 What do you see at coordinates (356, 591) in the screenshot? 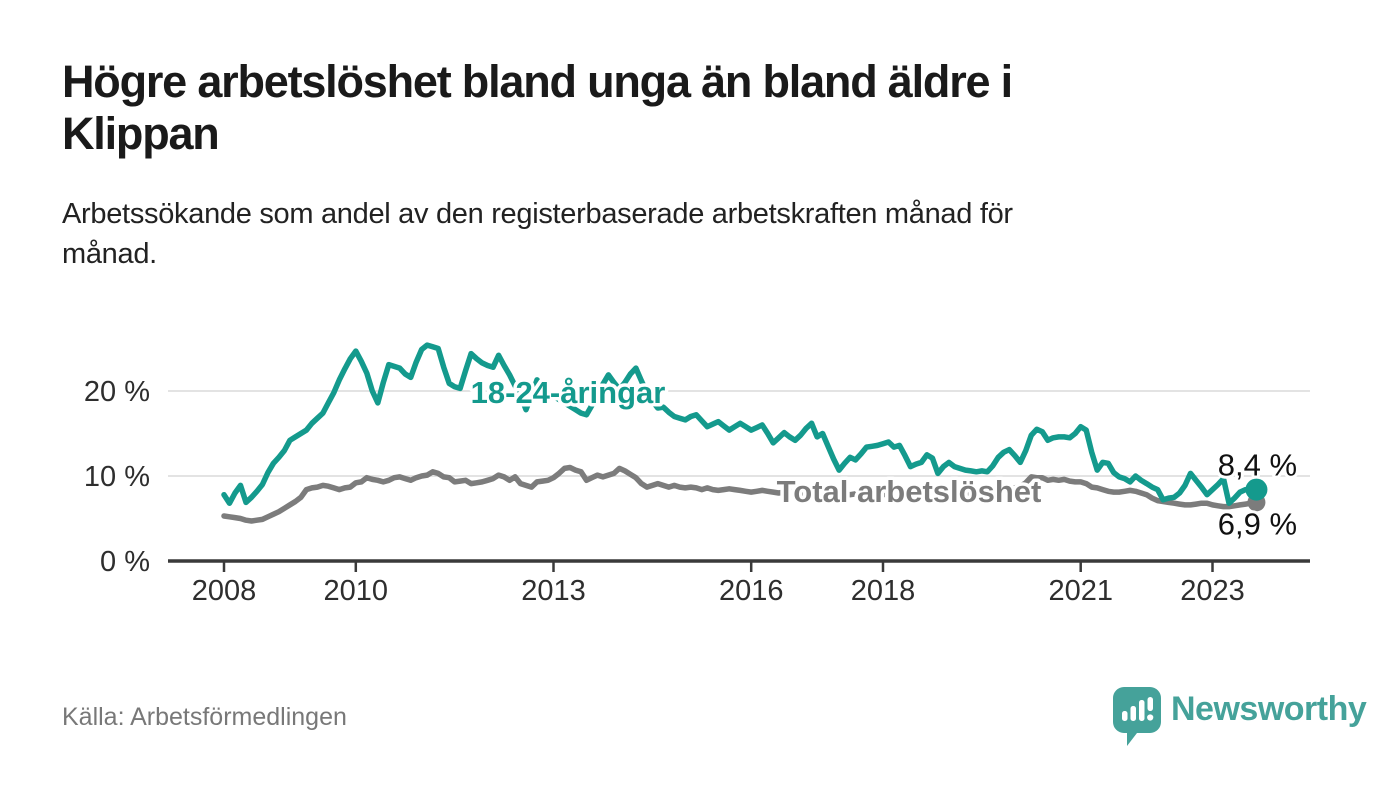
I see `x-tick-label-2010: 2010` at bounding box center [356, 591].